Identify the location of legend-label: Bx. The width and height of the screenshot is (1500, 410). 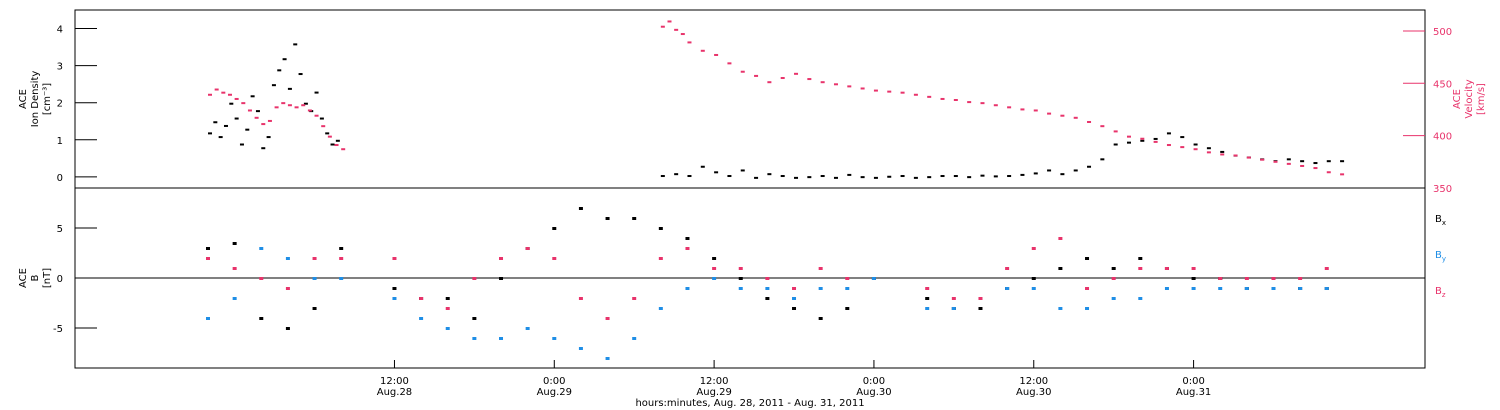
(1440, 220).